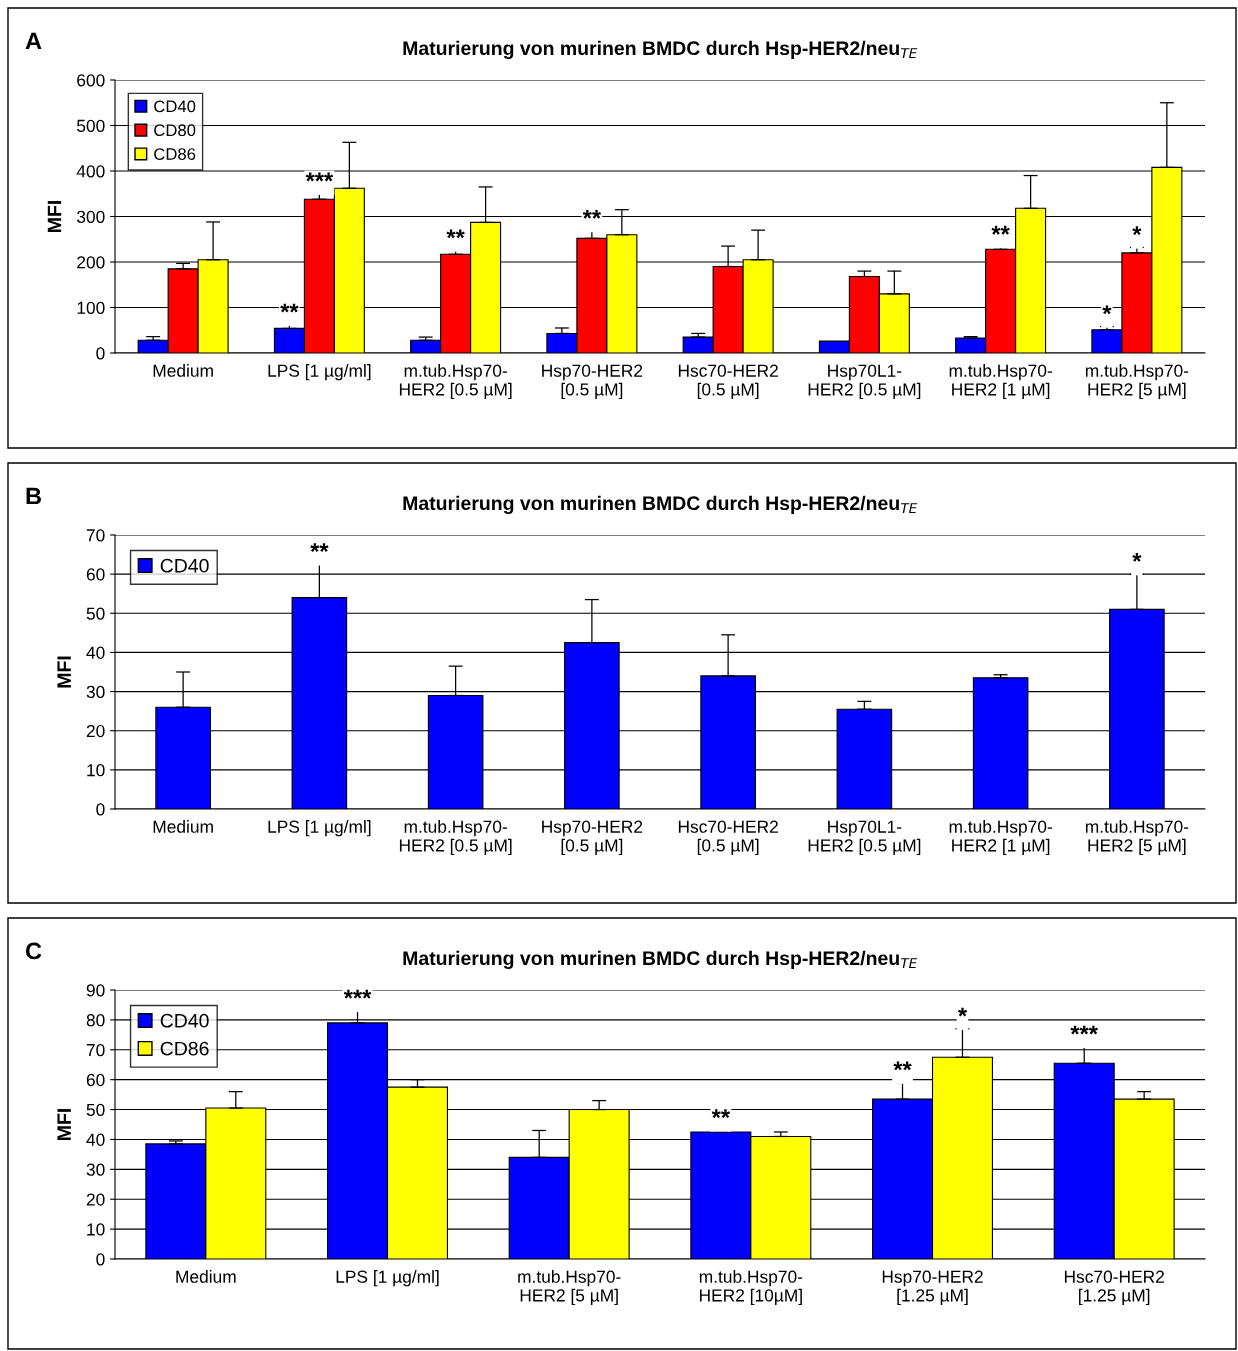 This screenshot has width=1238, height=1351. Describe the element at coordinates (932, 1287) in the screenshot. I see `x-tick-label: Hsp70-HER2 [1.25 µM]` at that location.